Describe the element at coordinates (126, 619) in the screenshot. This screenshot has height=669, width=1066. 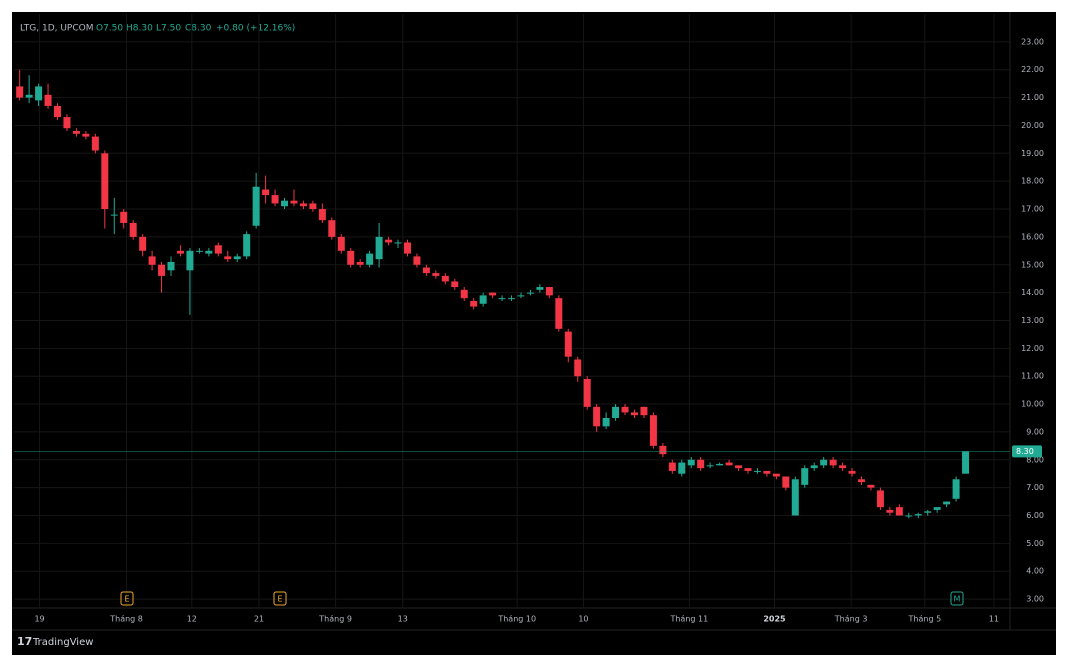
I see `x-tick-label: Tháng 8` at that location.